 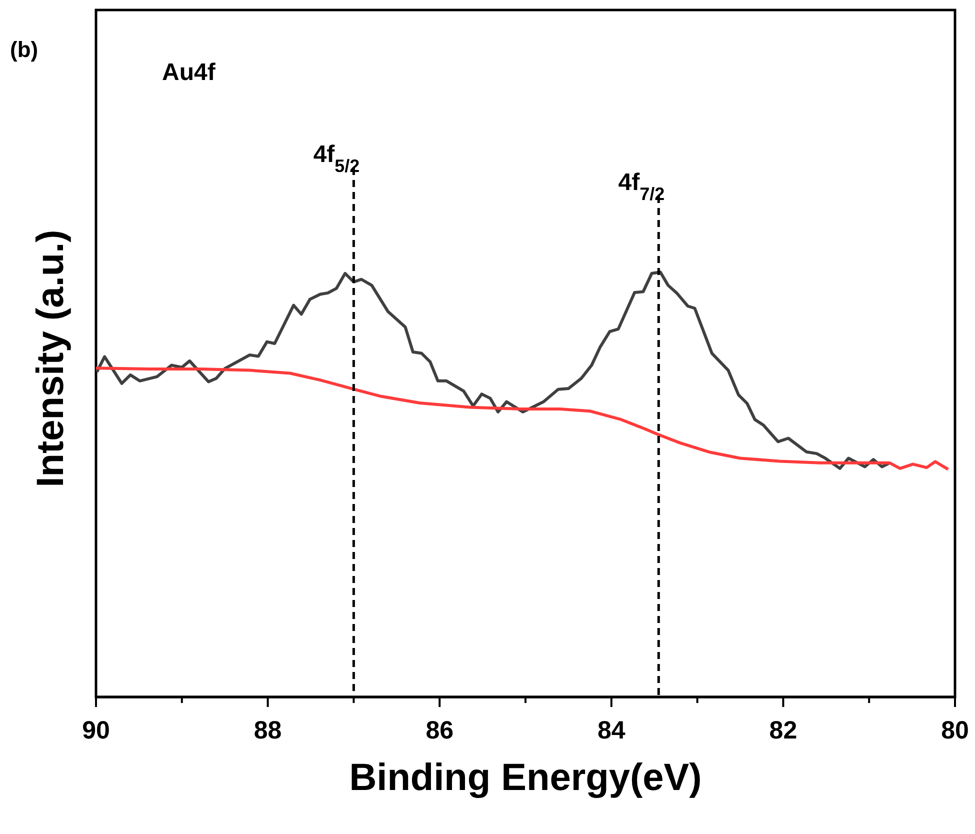 What do you see at coordinates (268, 730) in the screenshot?
I see `x-tick-label: 88` at bounding box center [268, 730].